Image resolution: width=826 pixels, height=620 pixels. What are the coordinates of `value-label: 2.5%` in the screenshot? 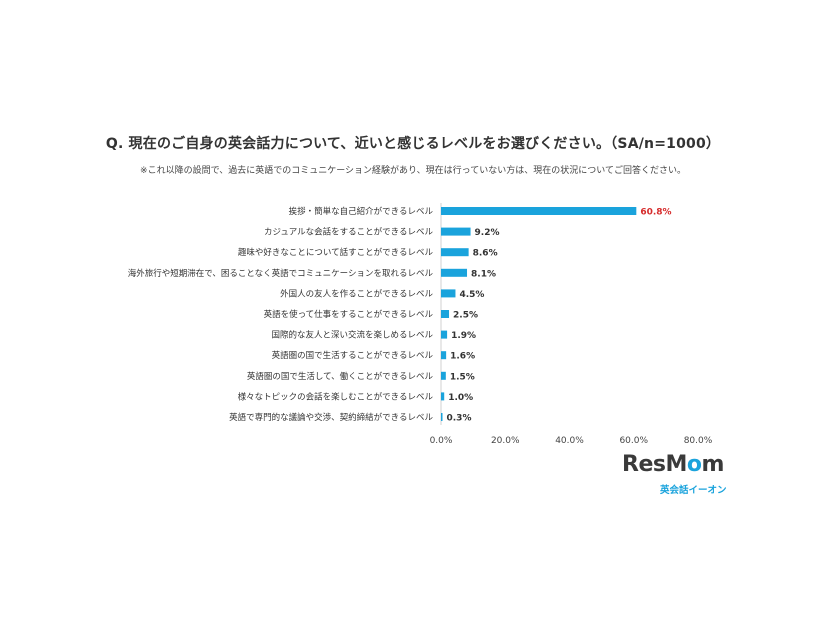 It's located at (465, 316).